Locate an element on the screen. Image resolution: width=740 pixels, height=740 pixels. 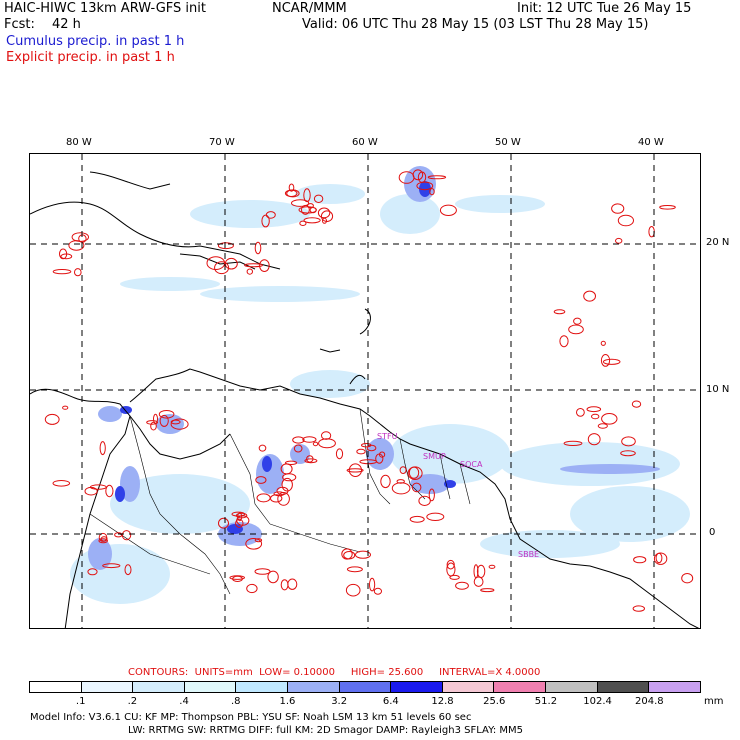
colorbar-tick-label: 204.8 is located at coordinates (649, 701).